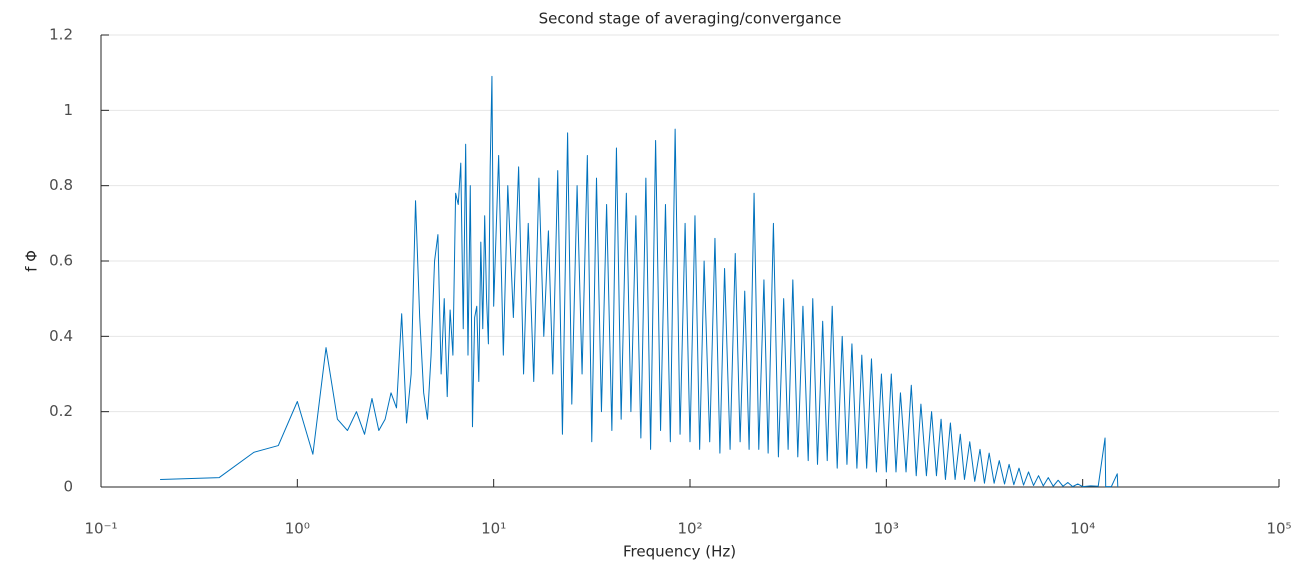 Image resolution: width=1311 pixels, height=564 pixels. I want to click on x-tick-label: 10⁴, so click(1082, 529).